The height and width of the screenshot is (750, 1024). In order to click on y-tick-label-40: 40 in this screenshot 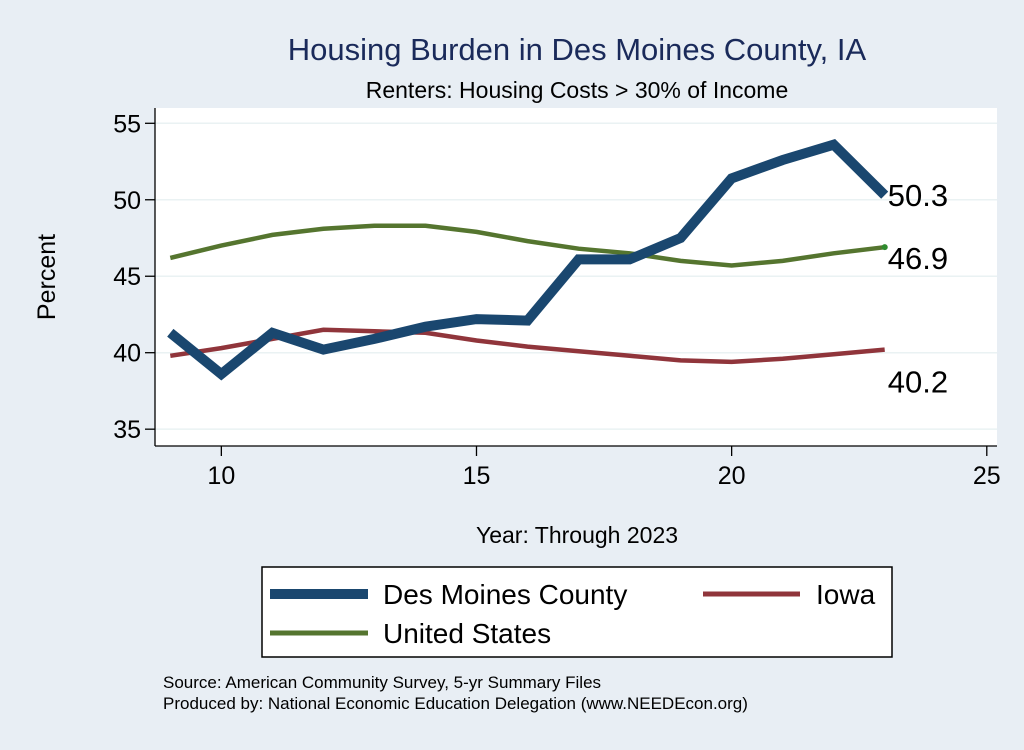, I will do `click(127, 354)`.